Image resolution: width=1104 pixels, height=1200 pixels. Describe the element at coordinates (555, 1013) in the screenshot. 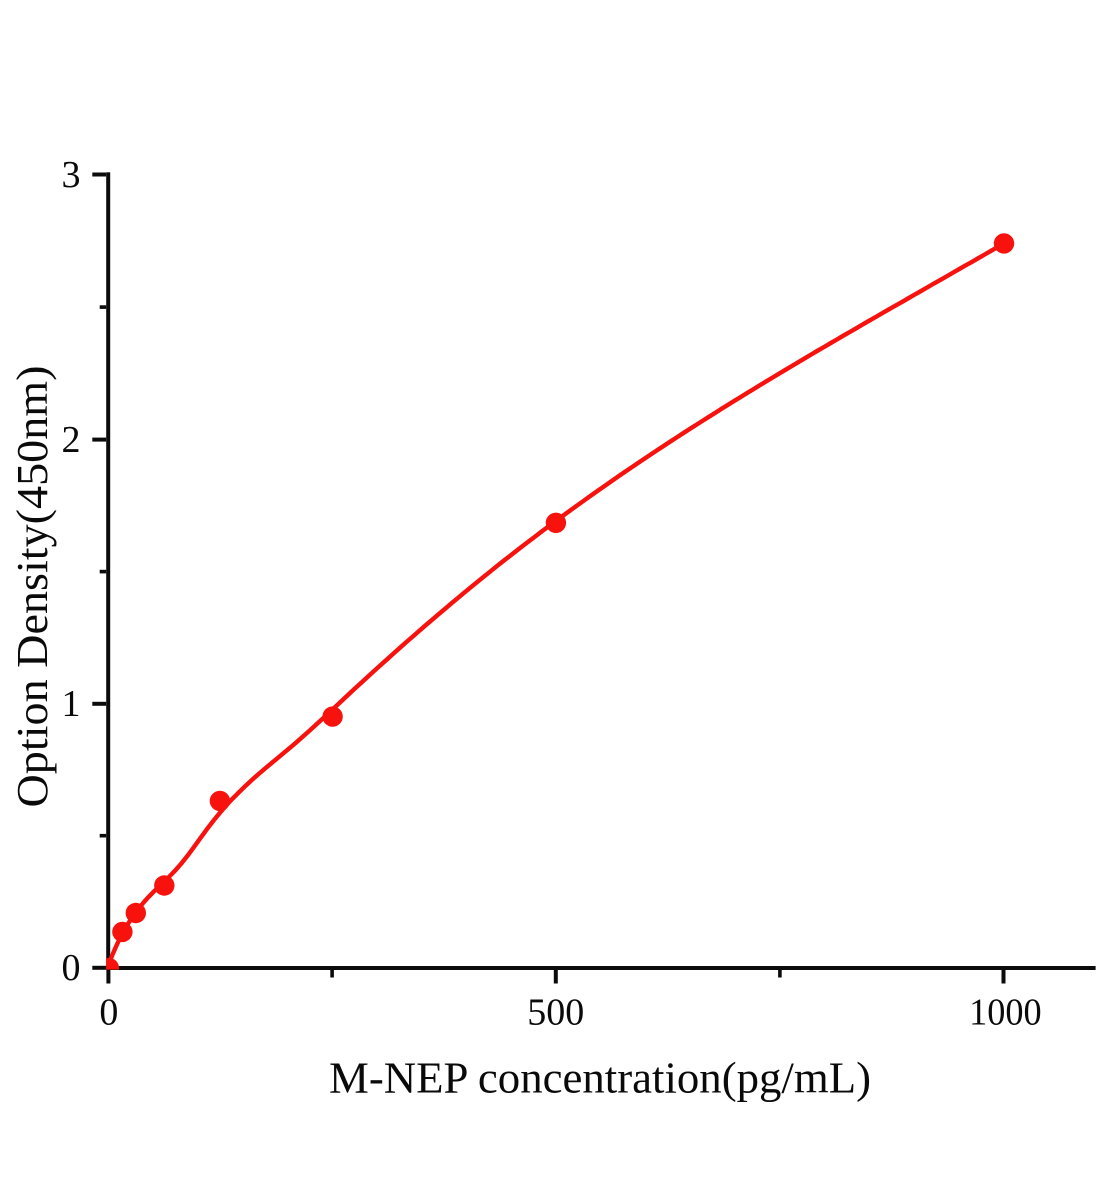

I see `svg-text: 500` at that location.